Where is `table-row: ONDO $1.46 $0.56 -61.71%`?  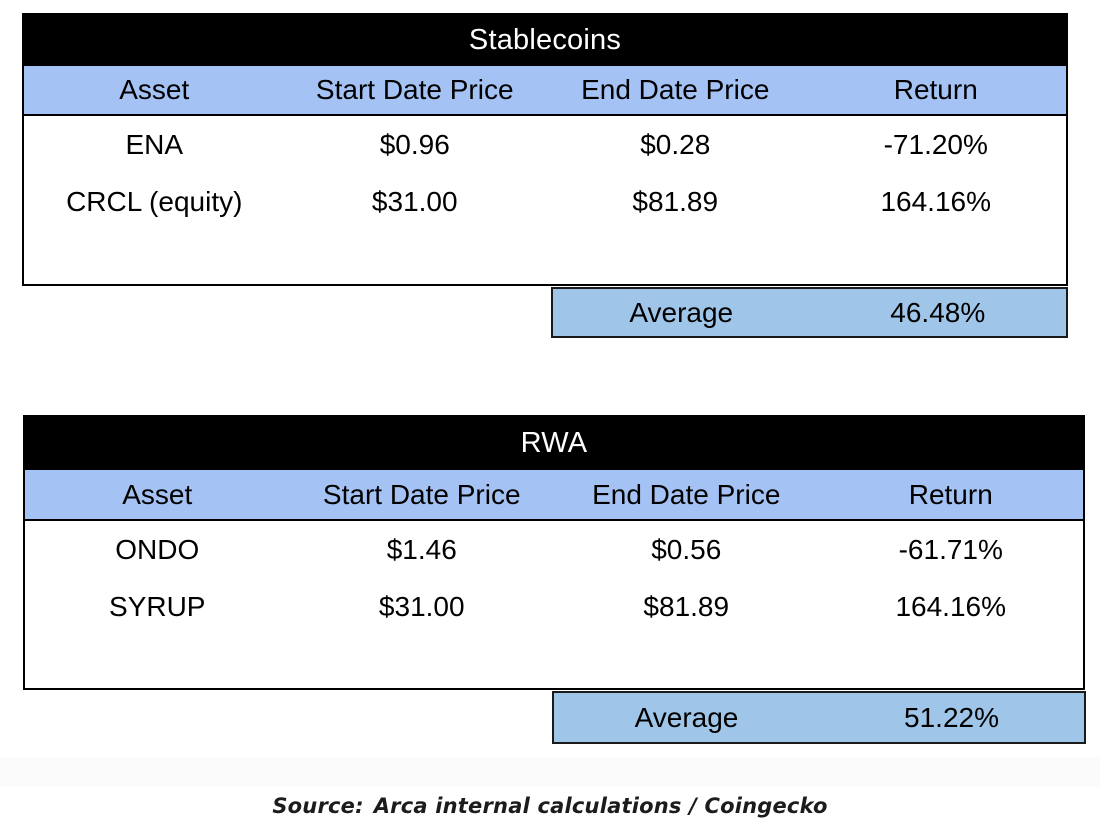 table-row: ONDO $1.46 $0.56 -61.71% is located at coordinates (554, 549).